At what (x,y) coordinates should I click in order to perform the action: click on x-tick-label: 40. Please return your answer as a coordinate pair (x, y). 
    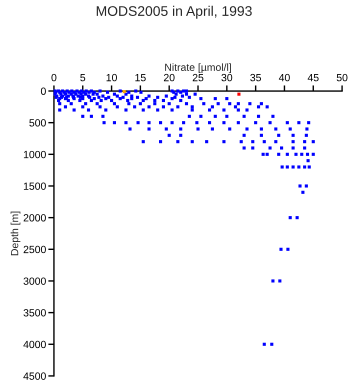
    Looking at the image, I should click on (284, 78).